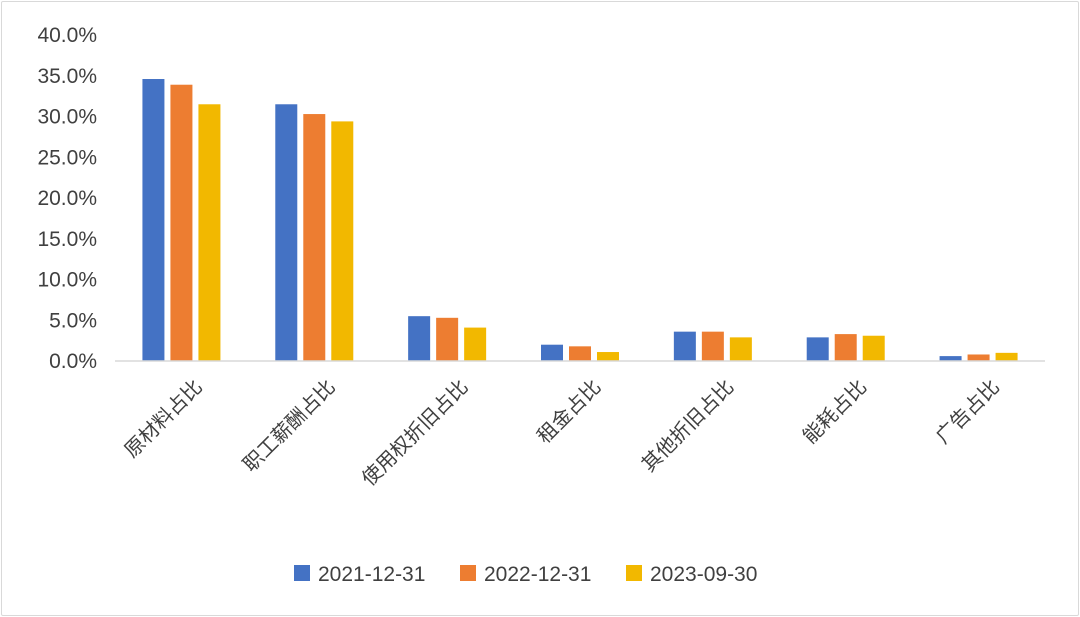 This screenshot has height=617, width=1080. What do you see at coordinates (968, 412) in the screenshot?
I see `x-category-label: 广告占比` at bounding box center [968, 412].